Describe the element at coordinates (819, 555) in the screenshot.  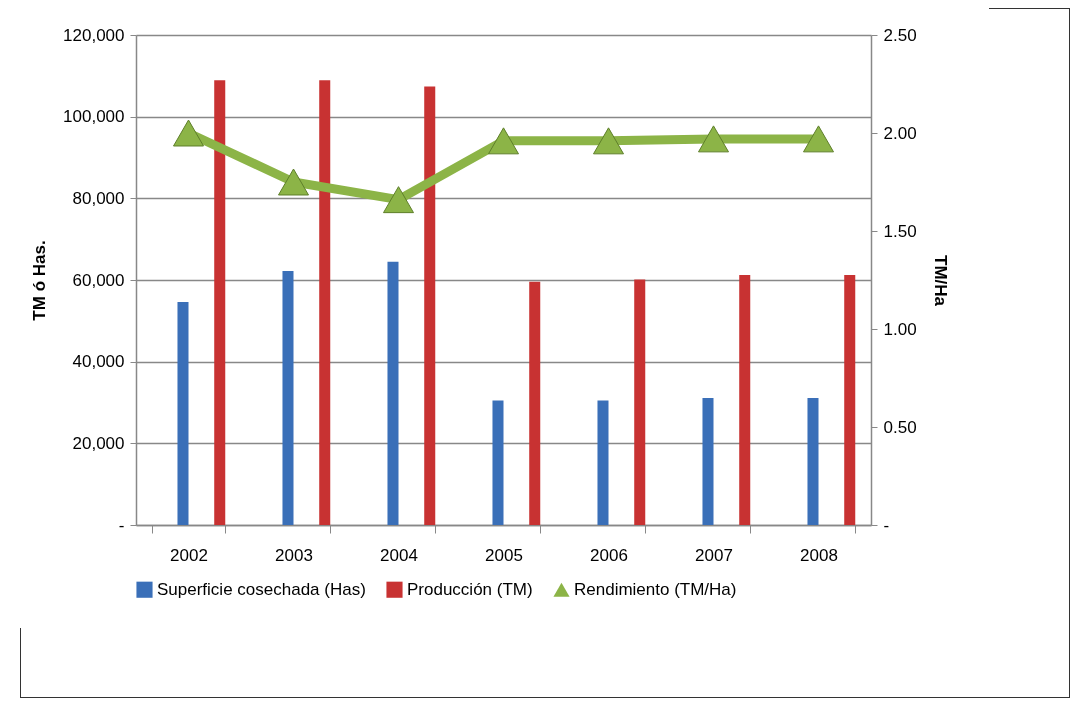
I see `x-tick-label: 2008` at that location.